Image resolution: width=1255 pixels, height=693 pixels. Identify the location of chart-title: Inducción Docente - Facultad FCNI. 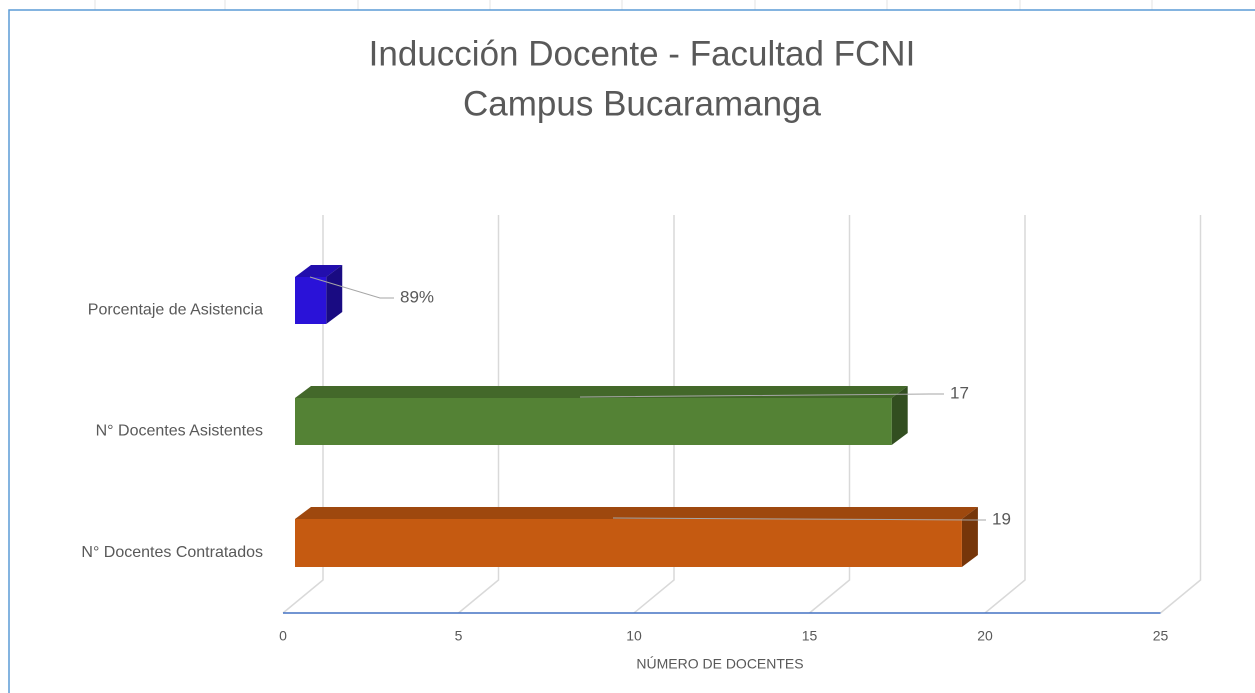
(642, 53).